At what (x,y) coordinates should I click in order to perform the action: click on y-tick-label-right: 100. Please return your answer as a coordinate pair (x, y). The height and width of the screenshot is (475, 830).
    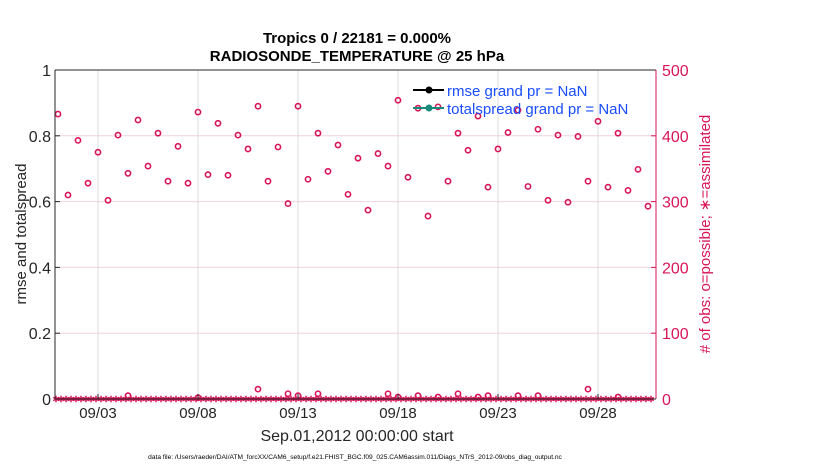
    Looking at the image, I should click on (675, 334).